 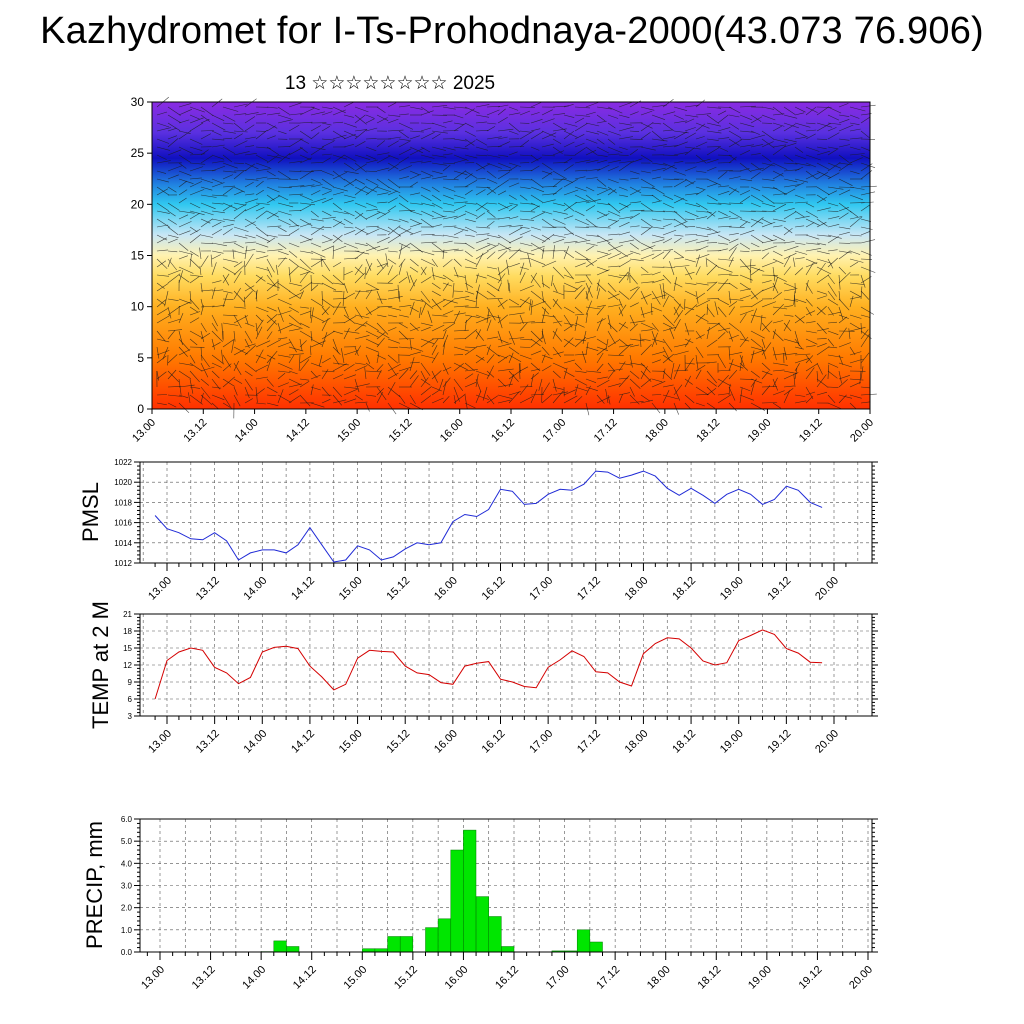 What do you see at coordinates (457, 901) in the screenshot?
I see `precip-bar` at bounding box center [457, 901].